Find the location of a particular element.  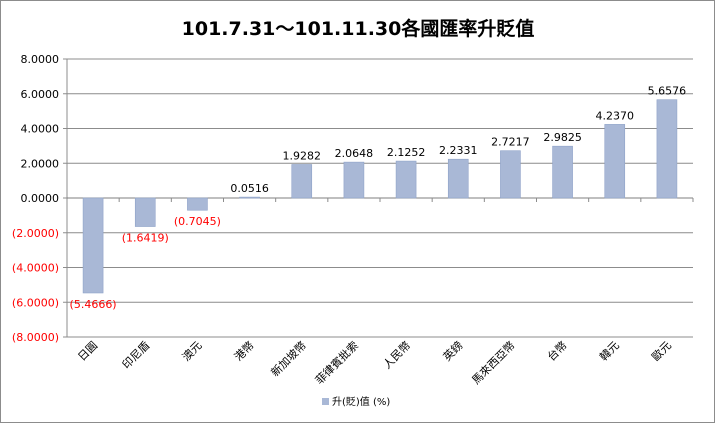

x-tick-label: 印尼盾 is located at coordinates (136, 355).